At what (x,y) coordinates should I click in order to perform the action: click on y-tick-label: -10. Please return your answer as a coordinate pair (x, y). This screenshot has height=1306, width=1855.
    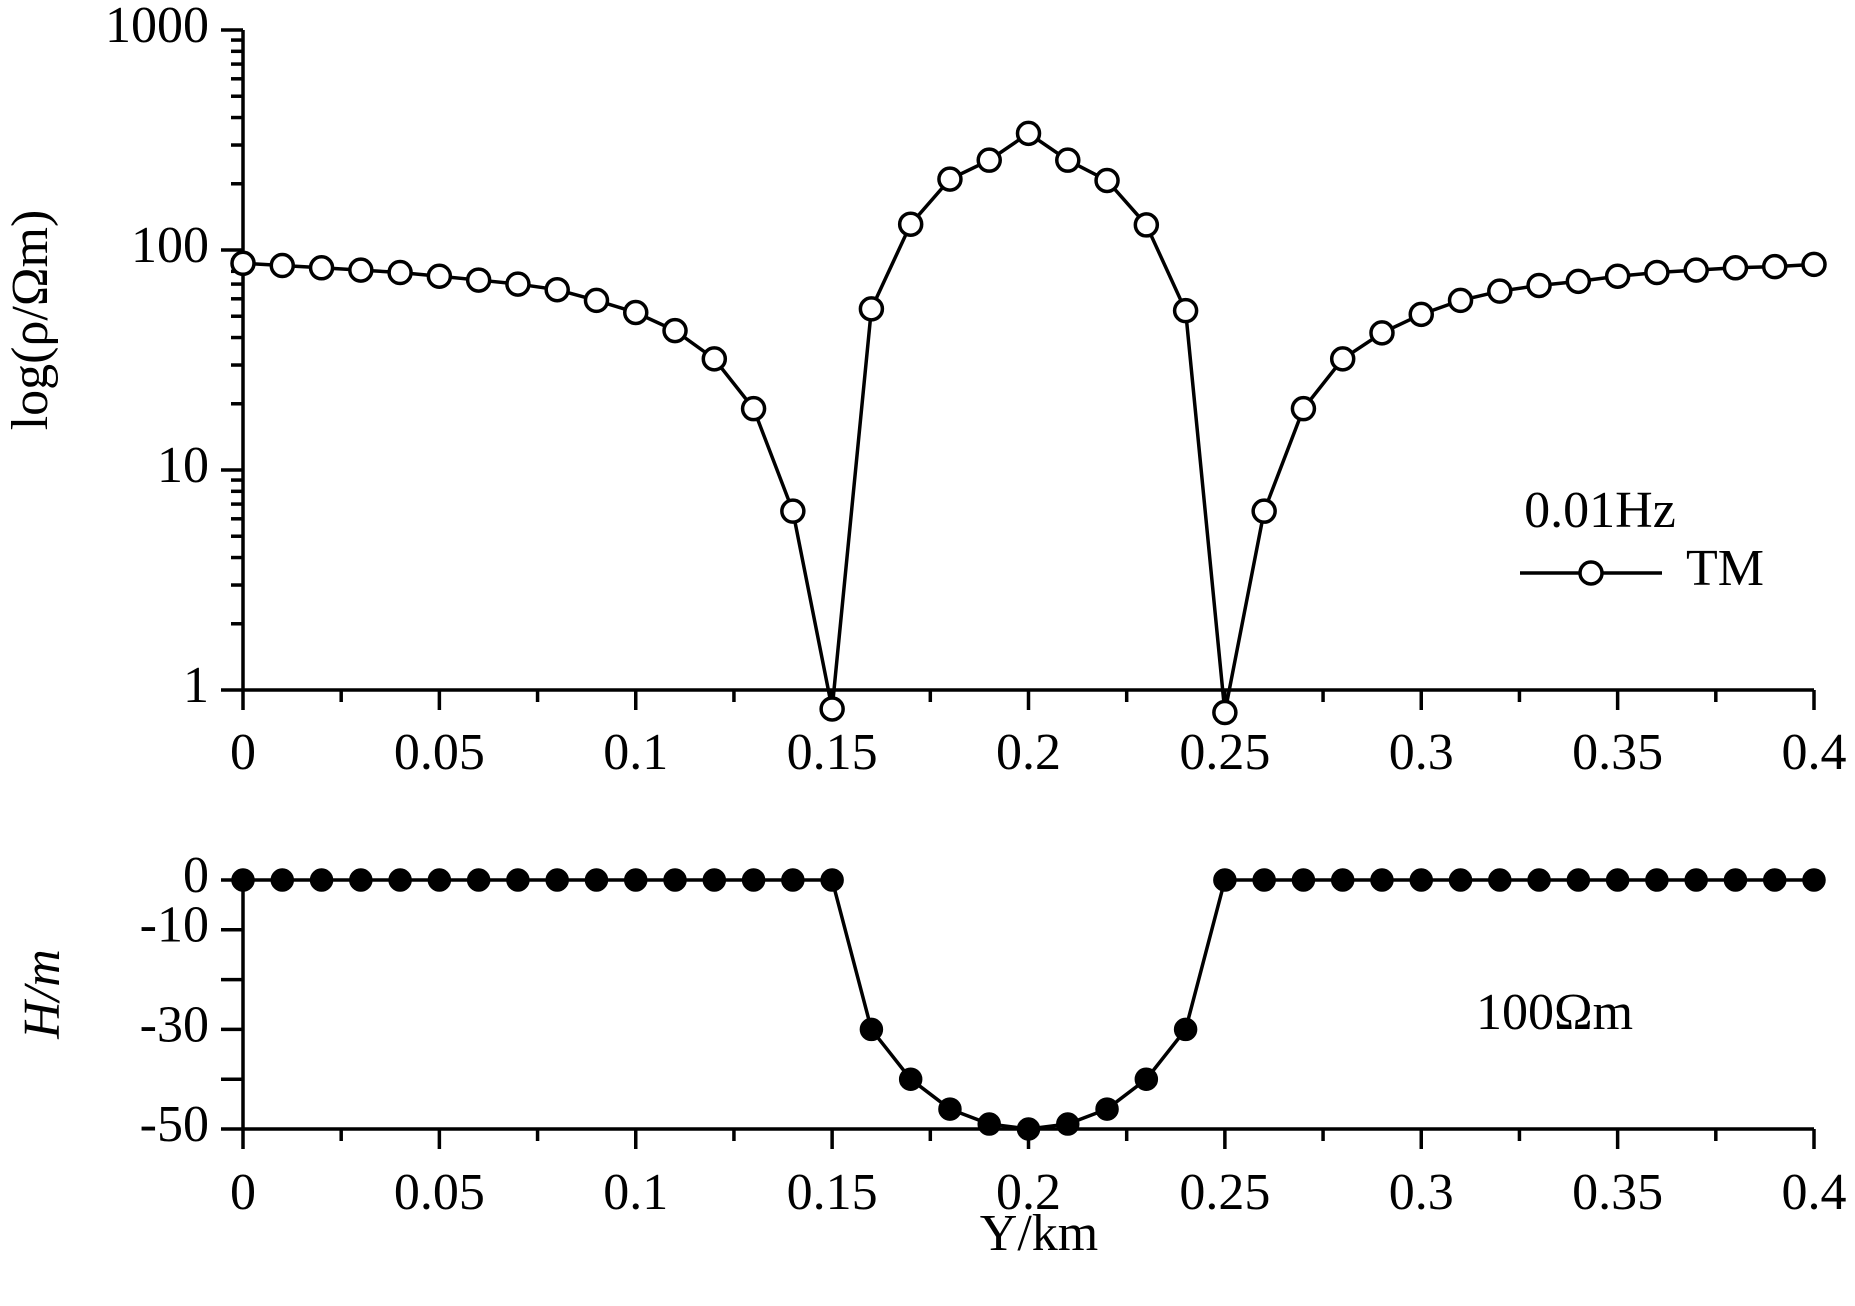
    Looking at the image, I should click on (174, 925).